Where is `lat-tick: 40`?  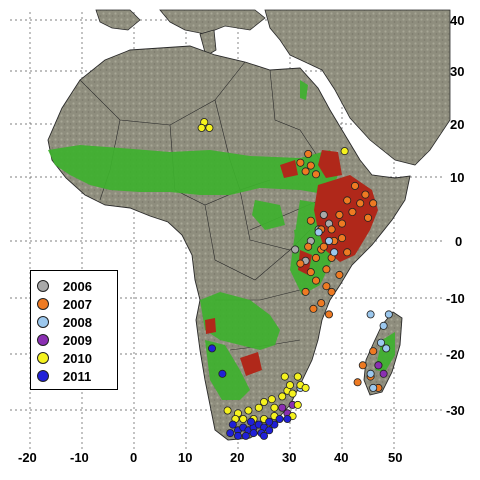
lat-tick: 40 is located at coordinates (457, 20).